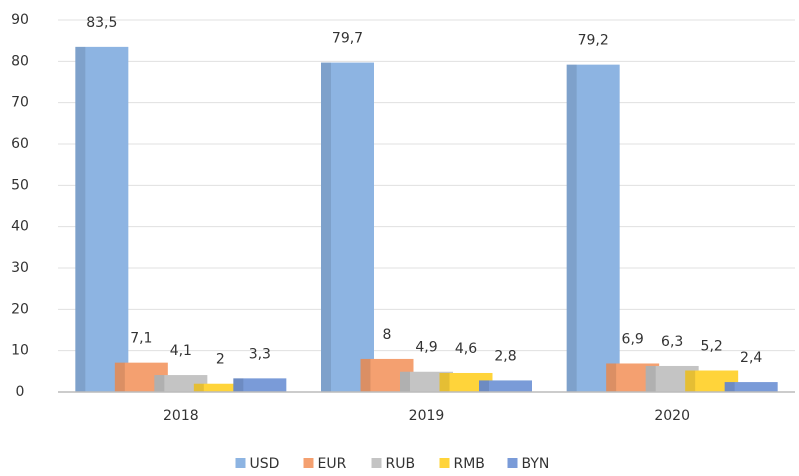 This screenshot has height=476, width=799. What do you see at coordinates (401, 464) in the screenshot?
I see `legend-label: RUB` at bounding box center [401, 464].